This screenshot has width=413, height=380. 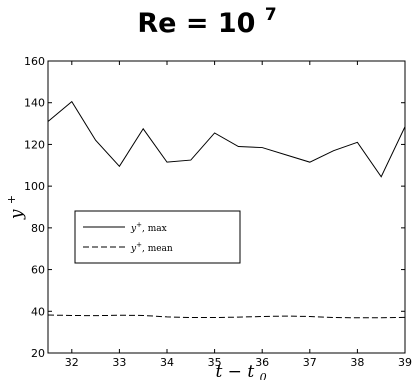 I want to click on y-tick-label: 100, so click(x=34, y=186).